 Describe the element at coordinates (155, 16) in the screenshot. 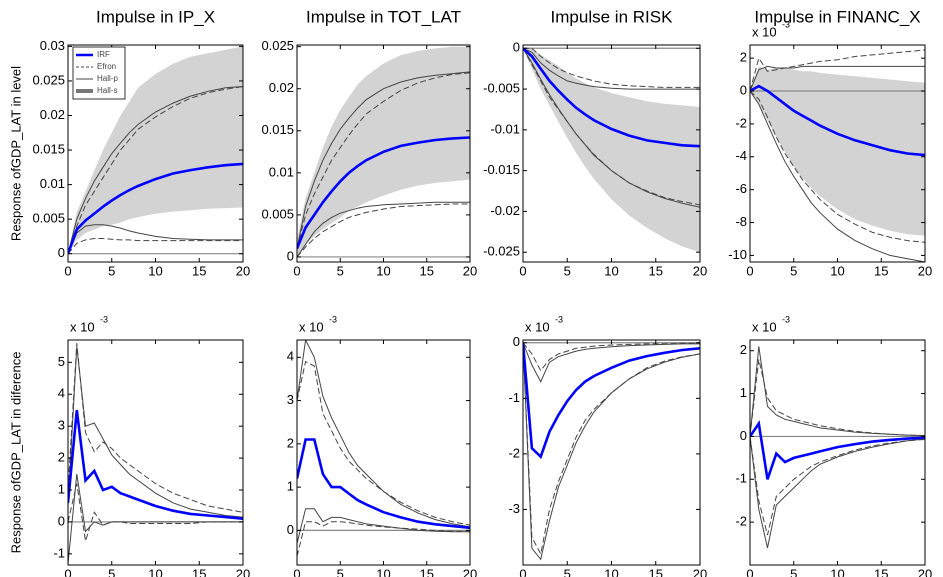

I see `chart-title: Impulse in IP_X` at that location.